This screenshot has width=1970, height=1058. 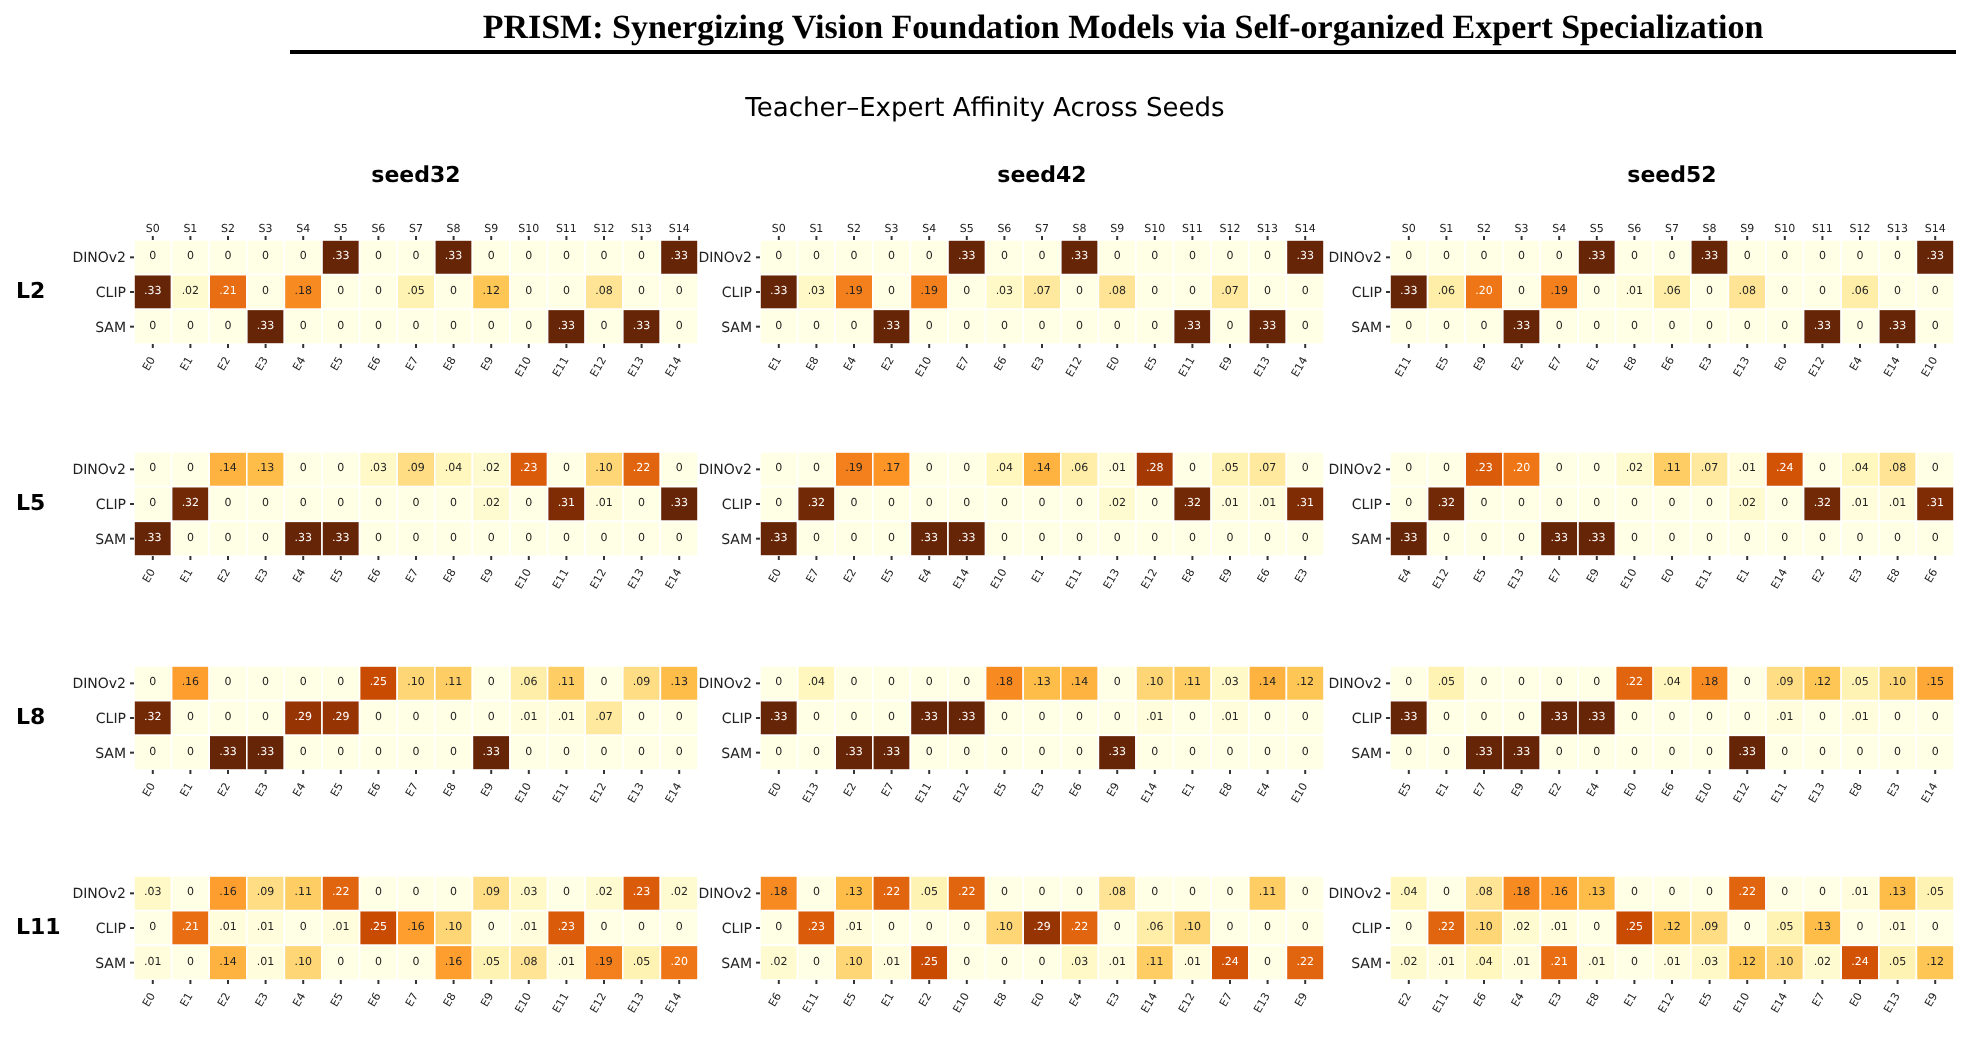 I want to click on y-axis-title: L5, so click(x=31, y=504).